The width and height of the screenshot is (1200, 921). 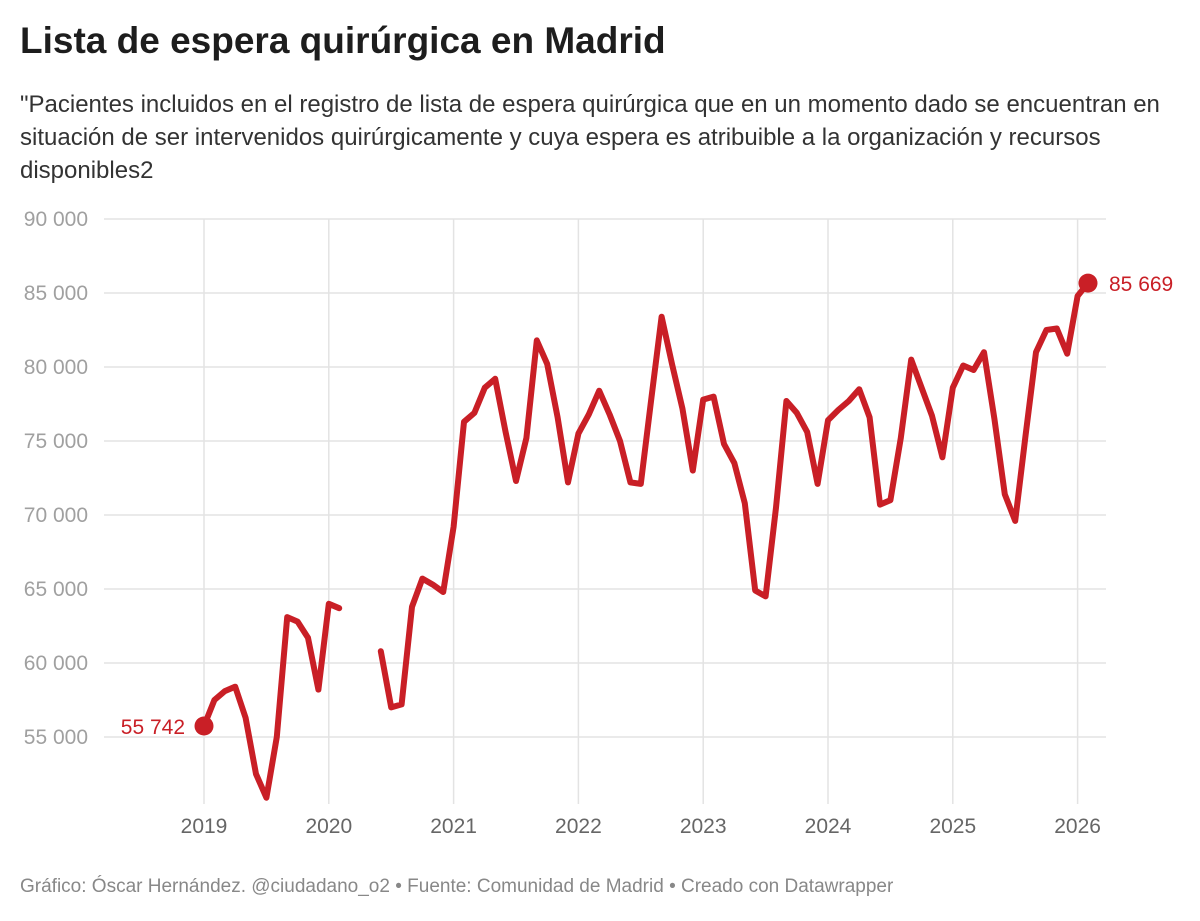 I want to click on x-tick-label: 2019, so click(x=204, y=826).